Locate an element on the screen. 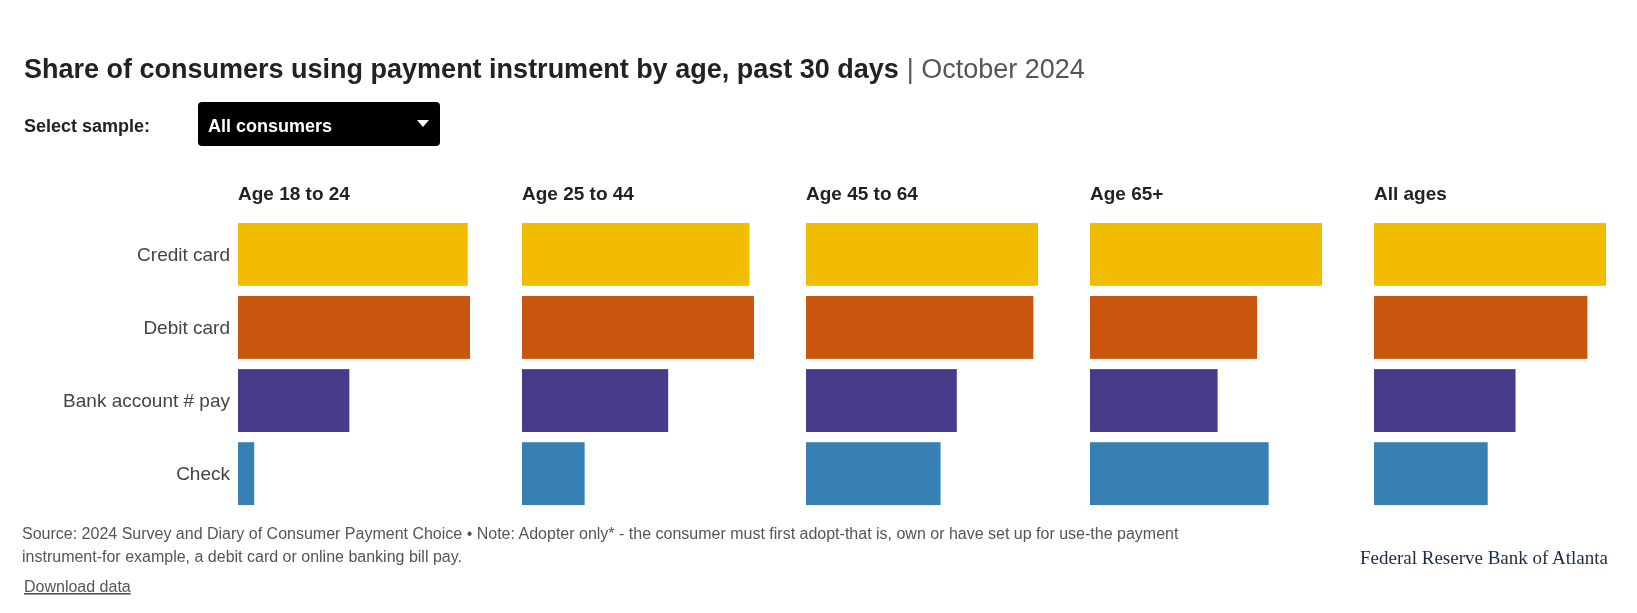  y-tick-label: Debit card is located at coordinates (186, 328).